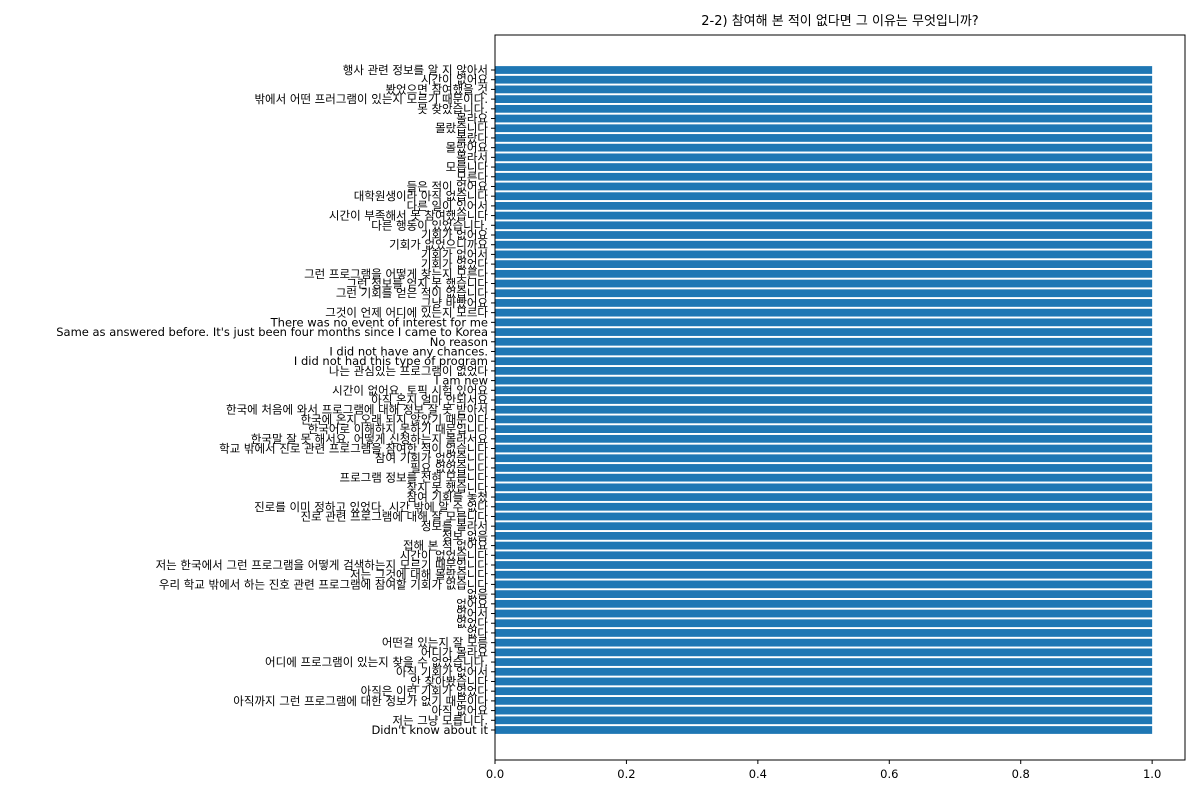 The height and width of the screenshot is (800, 1200). What do you see at coordinates (376, 662) in the screenshot?
I see `y-tick-label-61: 어디에 프로그램이 있는지 찾을 수 없었습니다.` at bounding box center [376, 662].